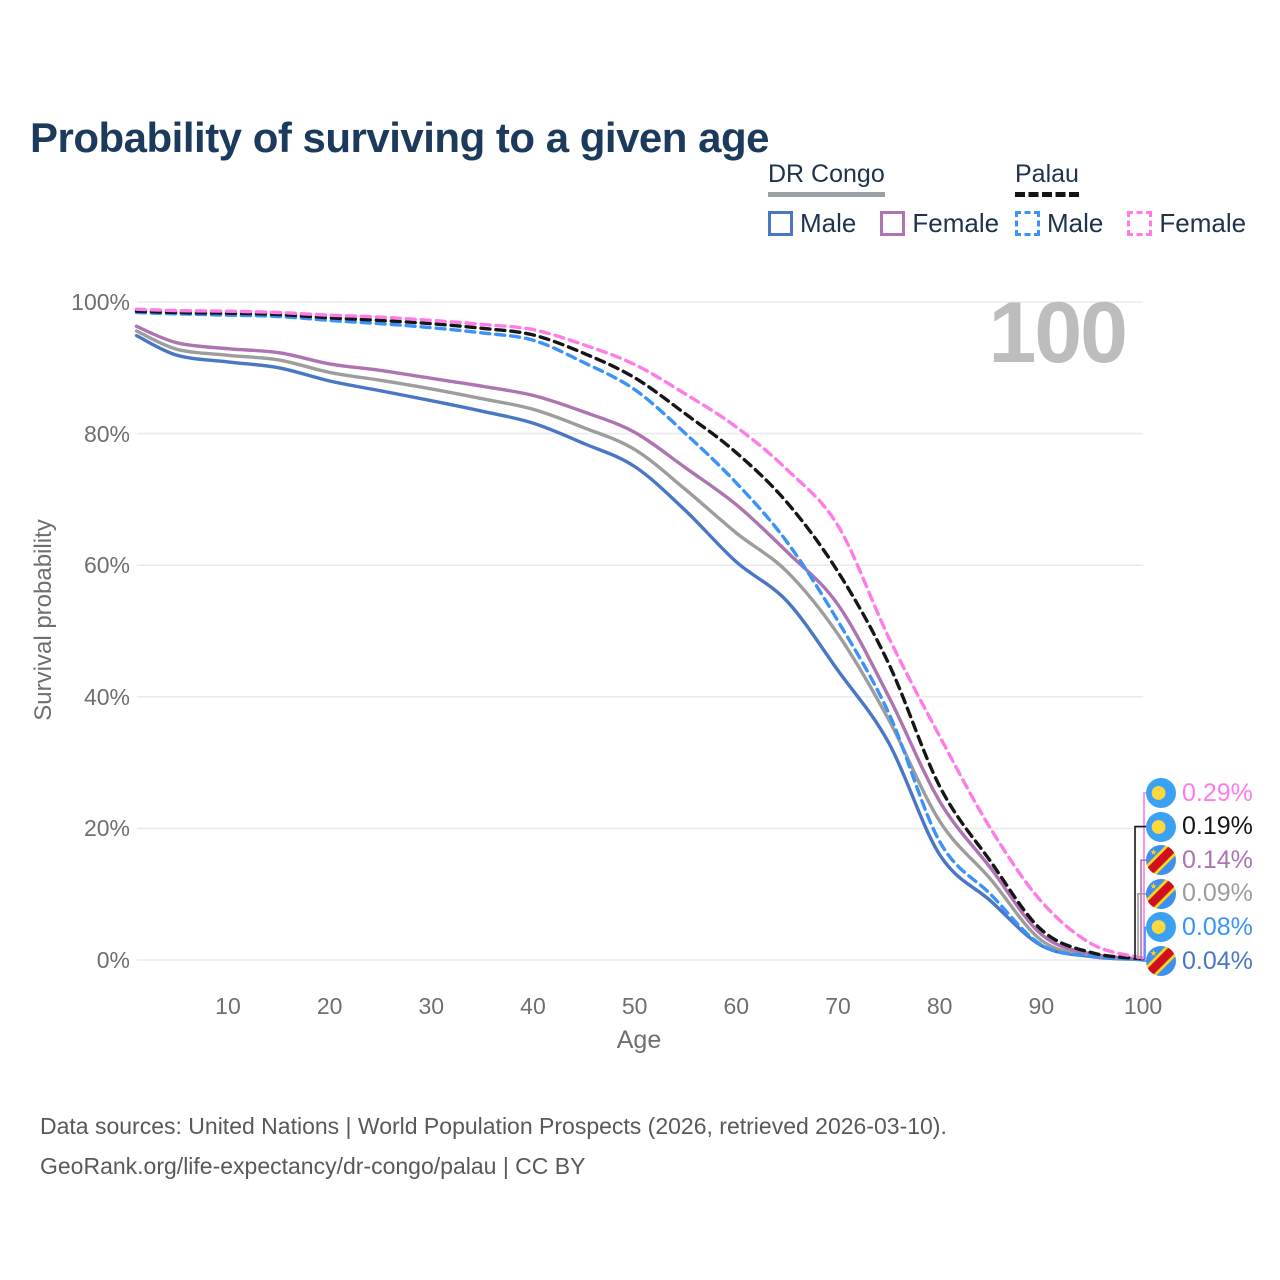 This screenshot has width=1280, height=1280. What do you see at coordinates (106, 433) in the screenshot?
I see `y-tick-label: 80%` at bounding box center [106, 433].